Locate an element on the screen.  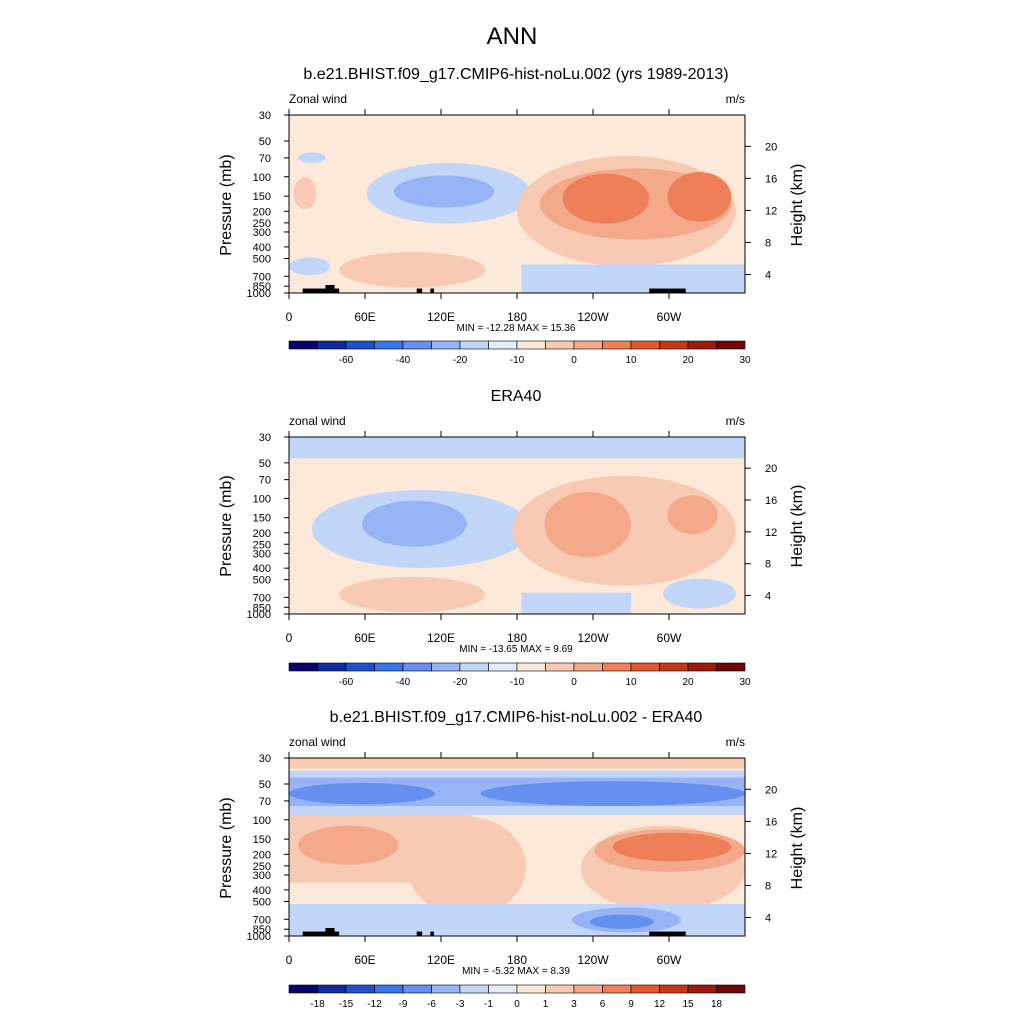
colorbar-label: -60 is located at coordinates (346, 360).